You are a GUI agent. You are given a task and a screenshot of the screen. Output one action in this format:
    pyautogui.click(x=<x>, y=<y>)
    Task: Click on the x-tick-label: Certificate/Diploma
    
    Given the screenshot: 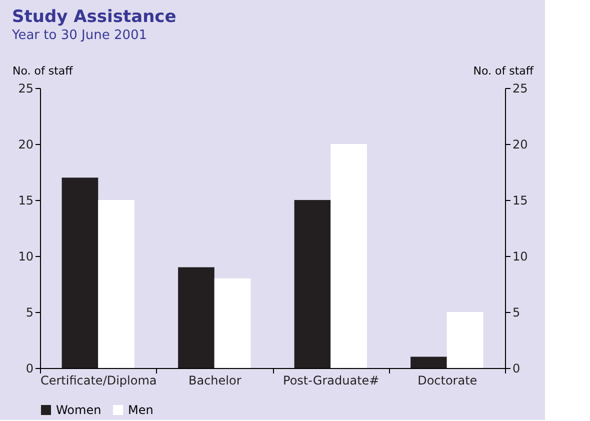 What is the action you would take?
    pyautogui.click(x=98, y=381)
    